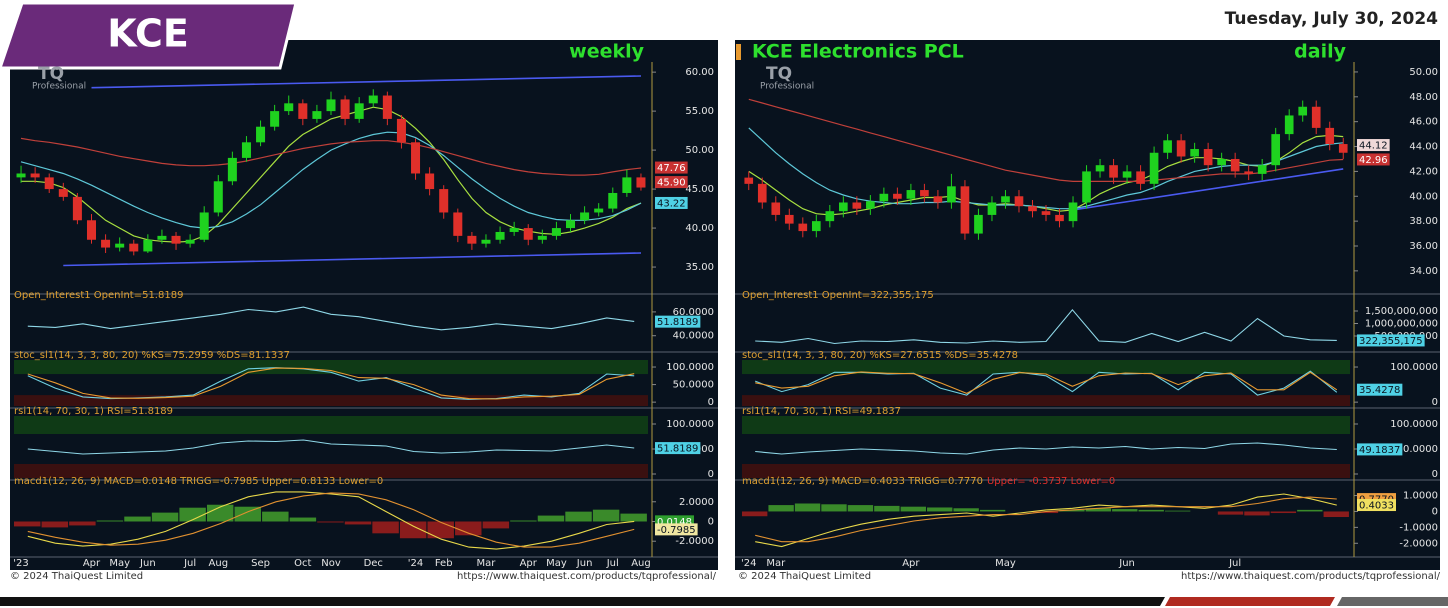  What do you see at coordinates (821, 411) in the screenshot?
I see `indicator-label: rsi1(14, 70, 30, 1) RSI=49.1837` at bounding box center [821, 411].